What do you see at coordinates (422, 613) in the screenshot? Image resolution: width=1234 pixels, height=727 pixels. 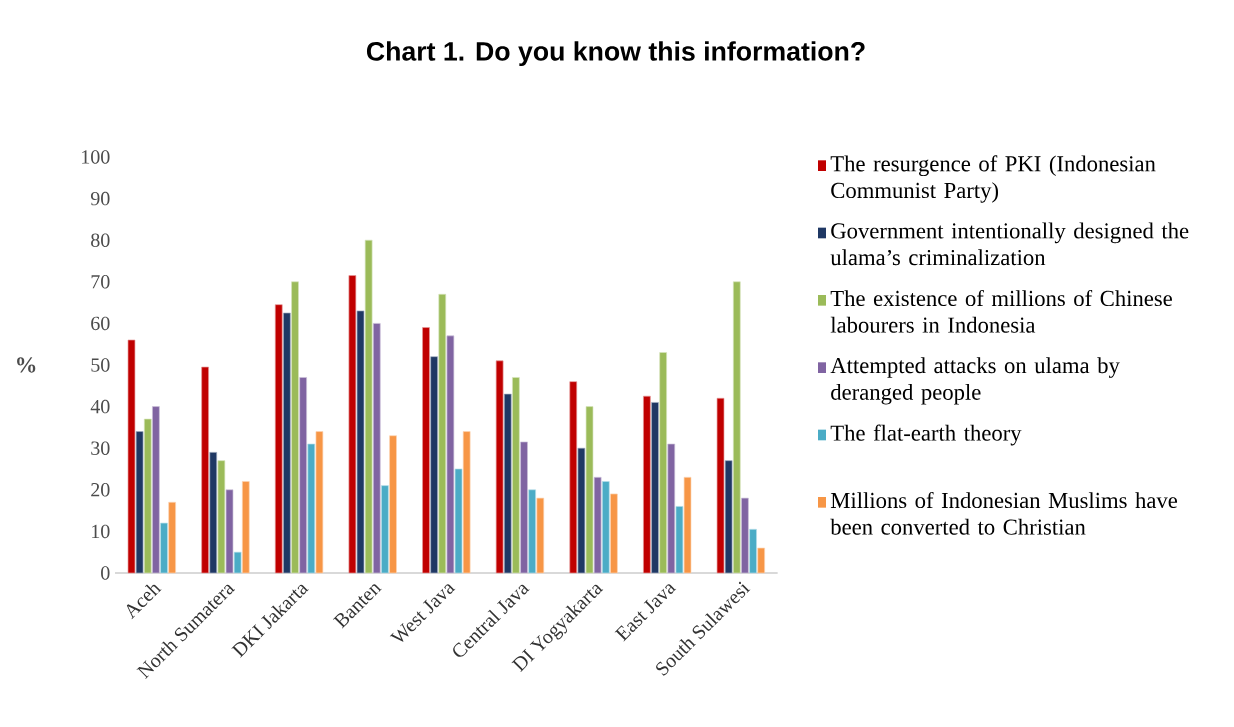 I see `x-tick-label: West Java` at bounding box center [422, 613].